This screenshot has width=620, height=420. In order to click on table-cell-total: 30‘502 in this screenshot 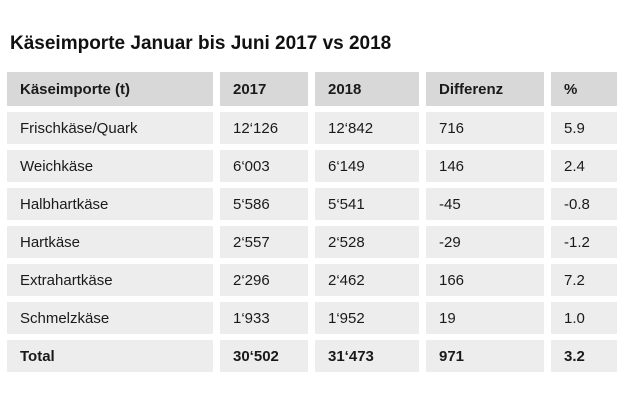, I will do `click(264, 356)`.